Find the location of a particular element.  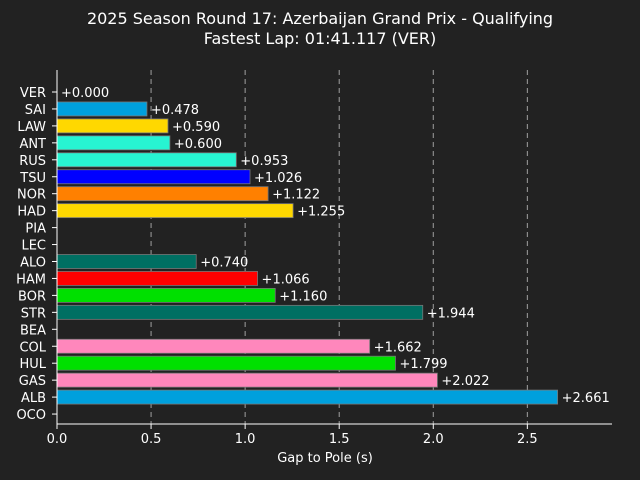

data-label: +0.600 is located at coordinates (198, 144).